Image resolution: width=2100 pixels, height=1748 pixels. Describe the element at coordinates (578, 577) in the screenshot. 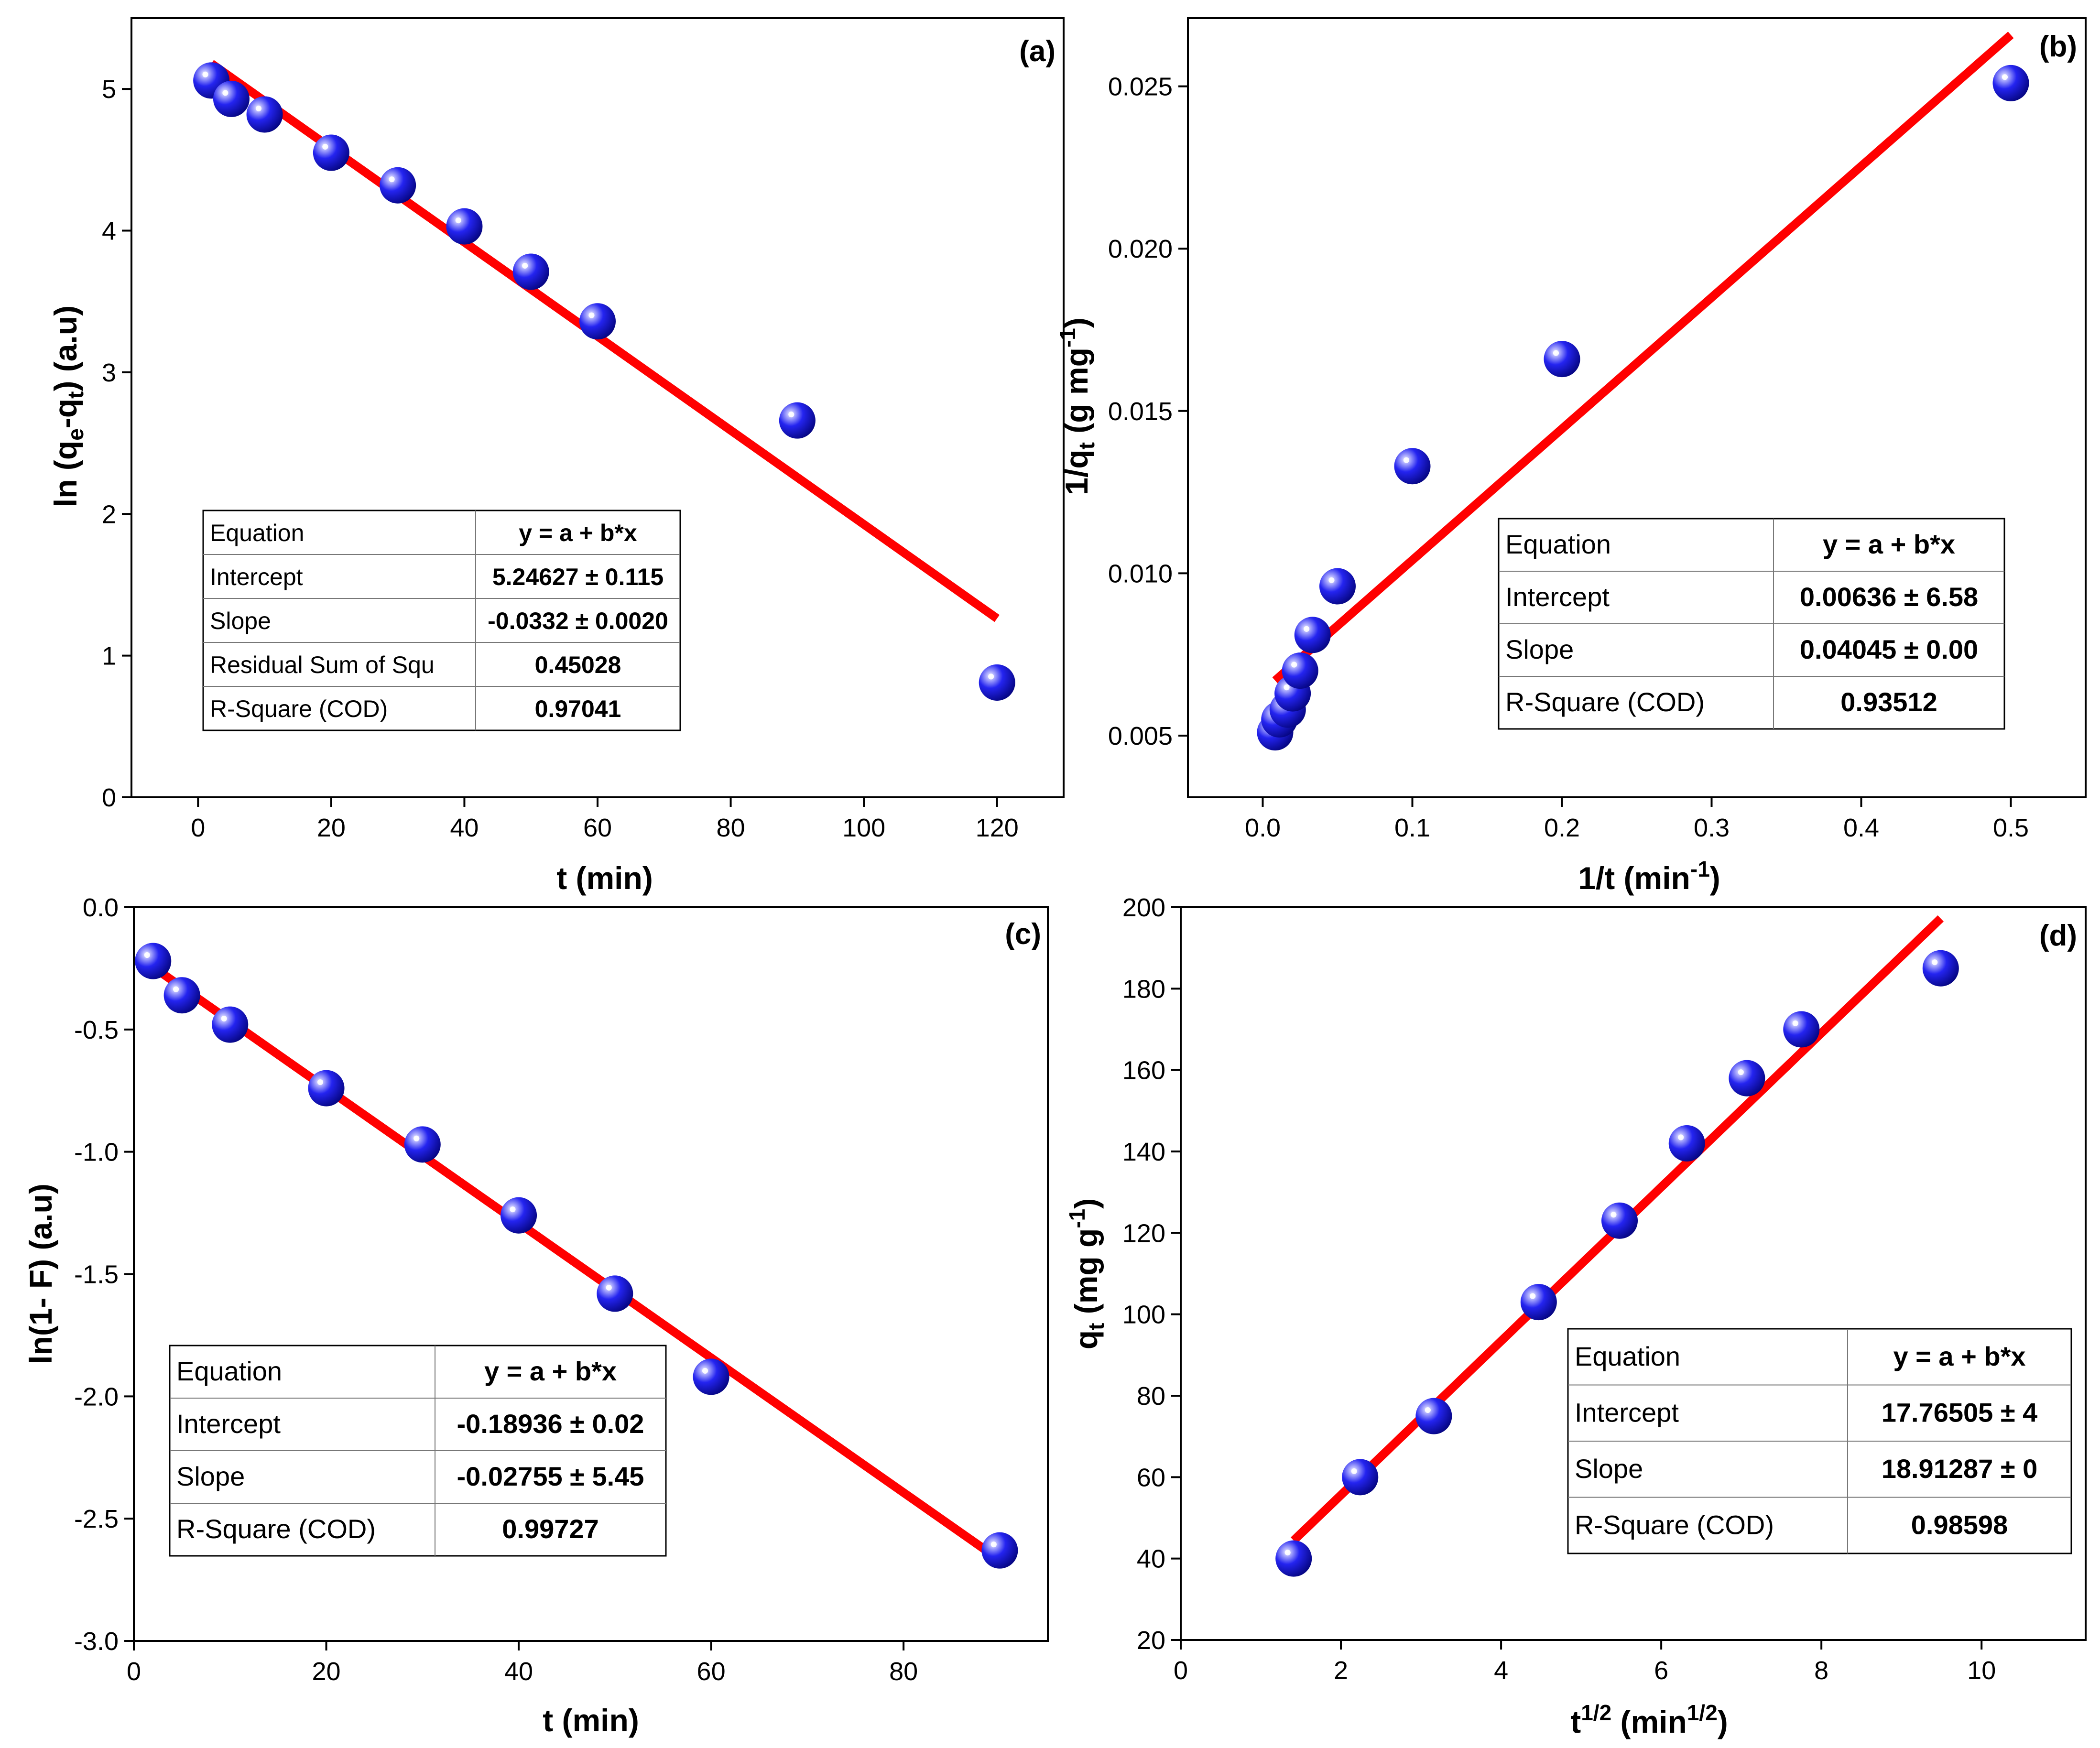

I see `table-cell-value: 5.24627 ± 0.115` at that location.